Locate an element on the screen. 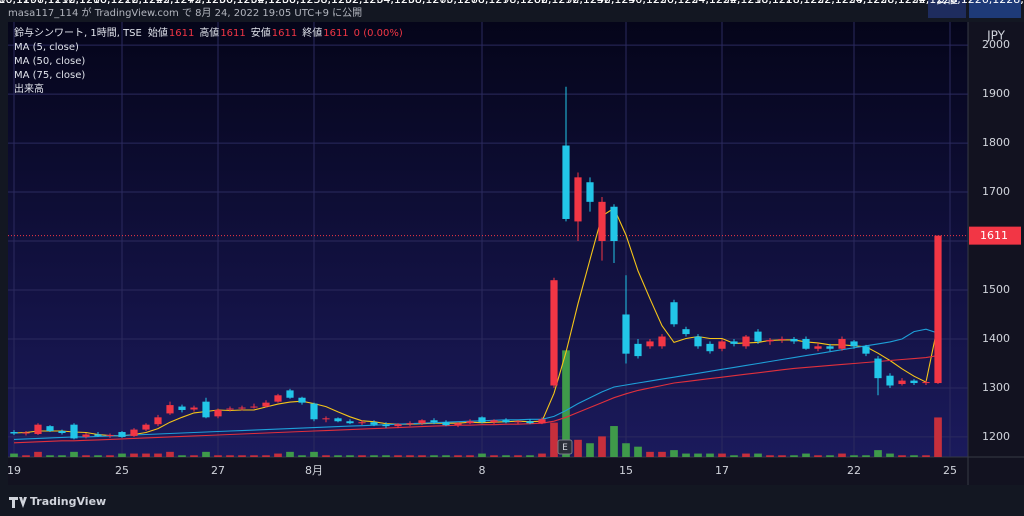 Image resolution: width=1024 pixels, height=516 pixels. y-tick-label: 2000 is located at coordinates (996, 44).